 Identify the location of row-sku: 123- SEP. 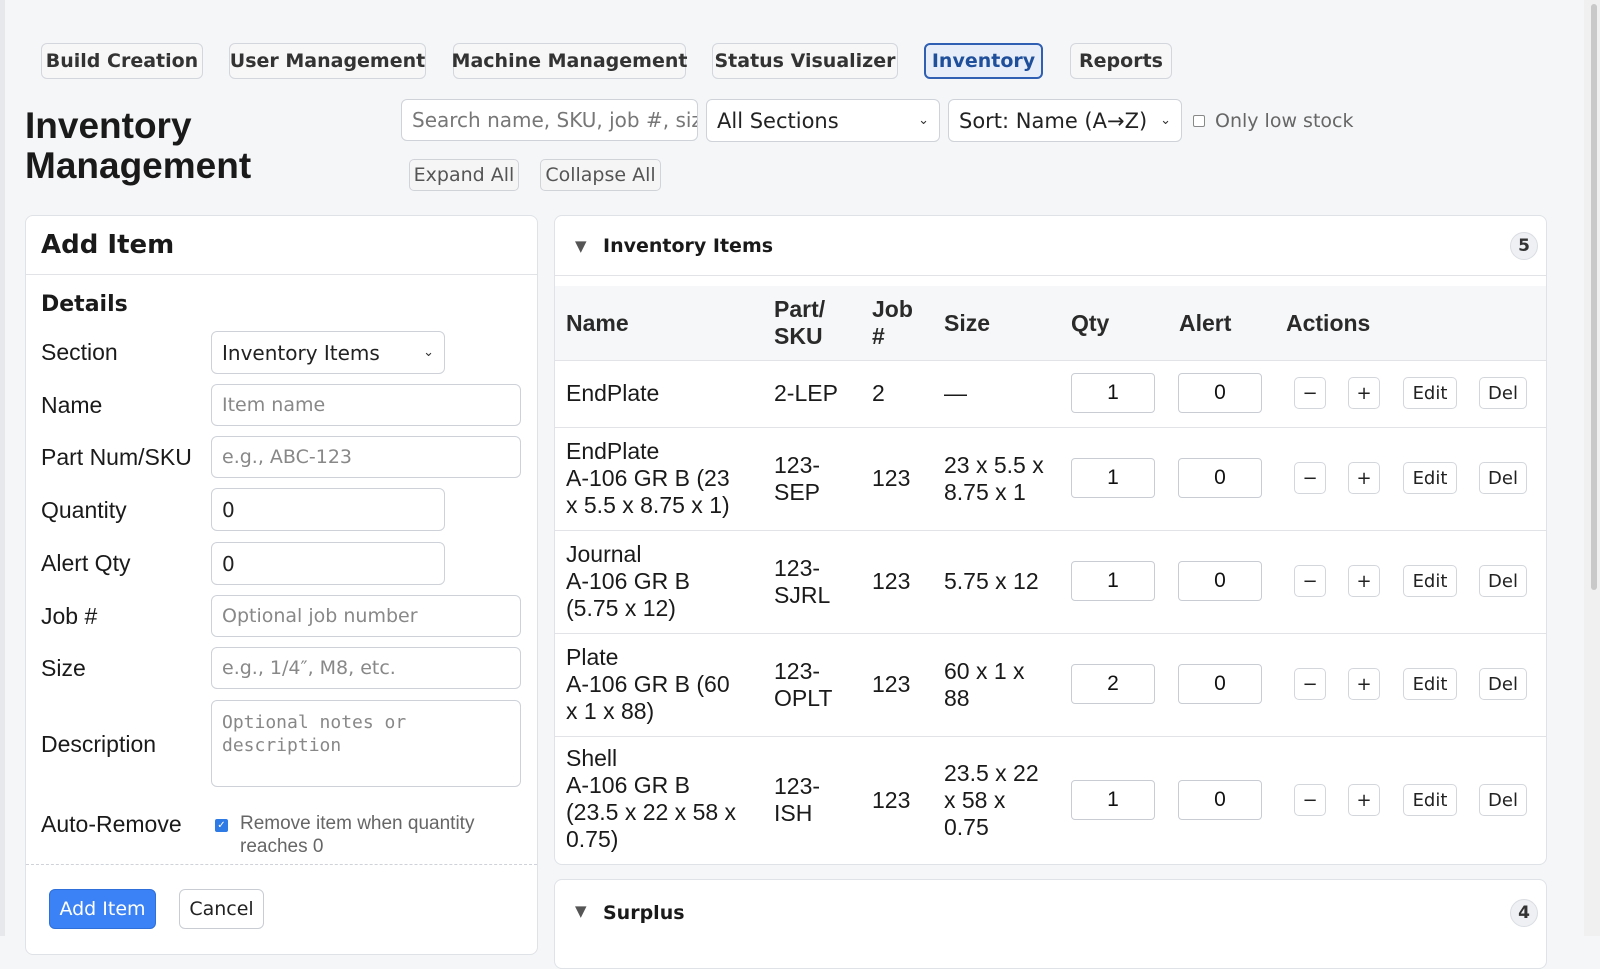
(797, 479).